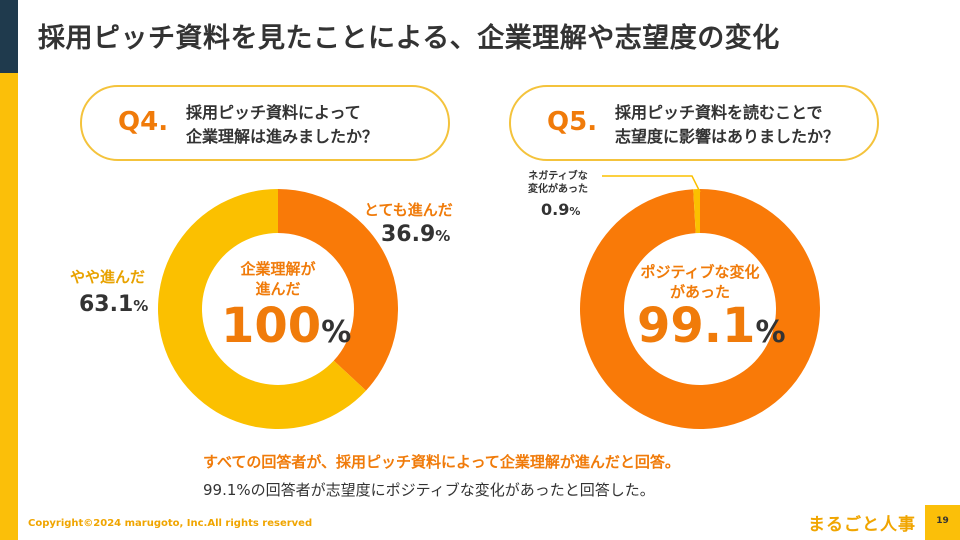  What do you see at coordinates (278, 289) in the screenshot?
I see `center-label-line-2: 進んだ` at bounding box center [278, 289].